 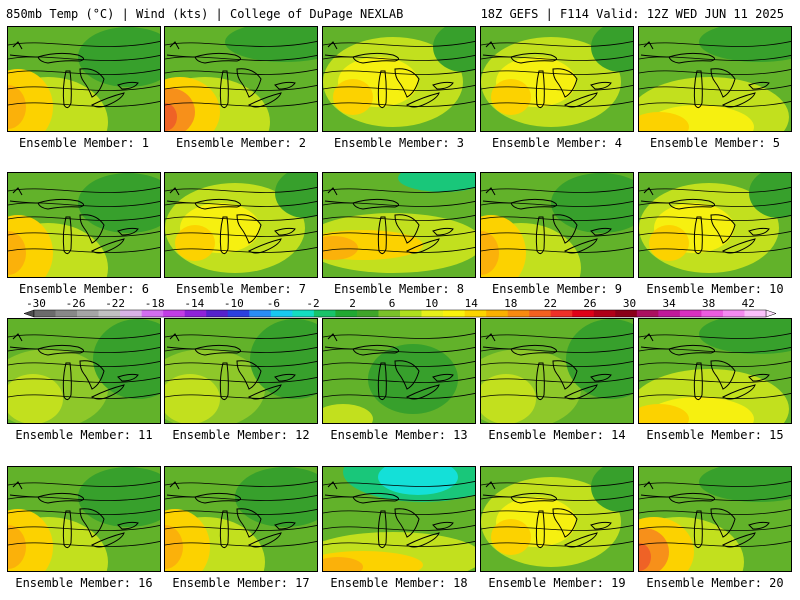 I want to click on colorbar-tick-label: 14, so click(x=472, y=303).